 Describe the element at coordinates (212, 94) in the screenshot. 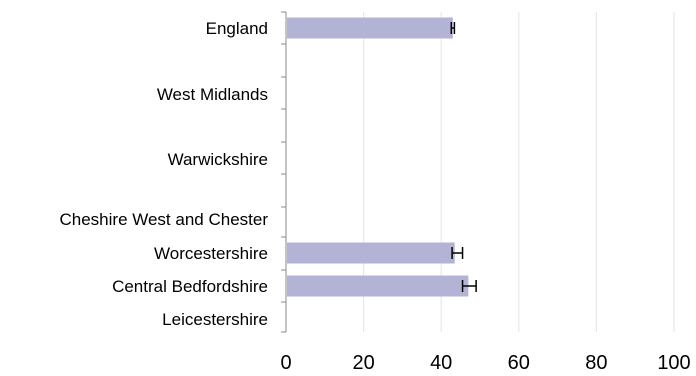

I see `category-label: West Midlands` at that location.